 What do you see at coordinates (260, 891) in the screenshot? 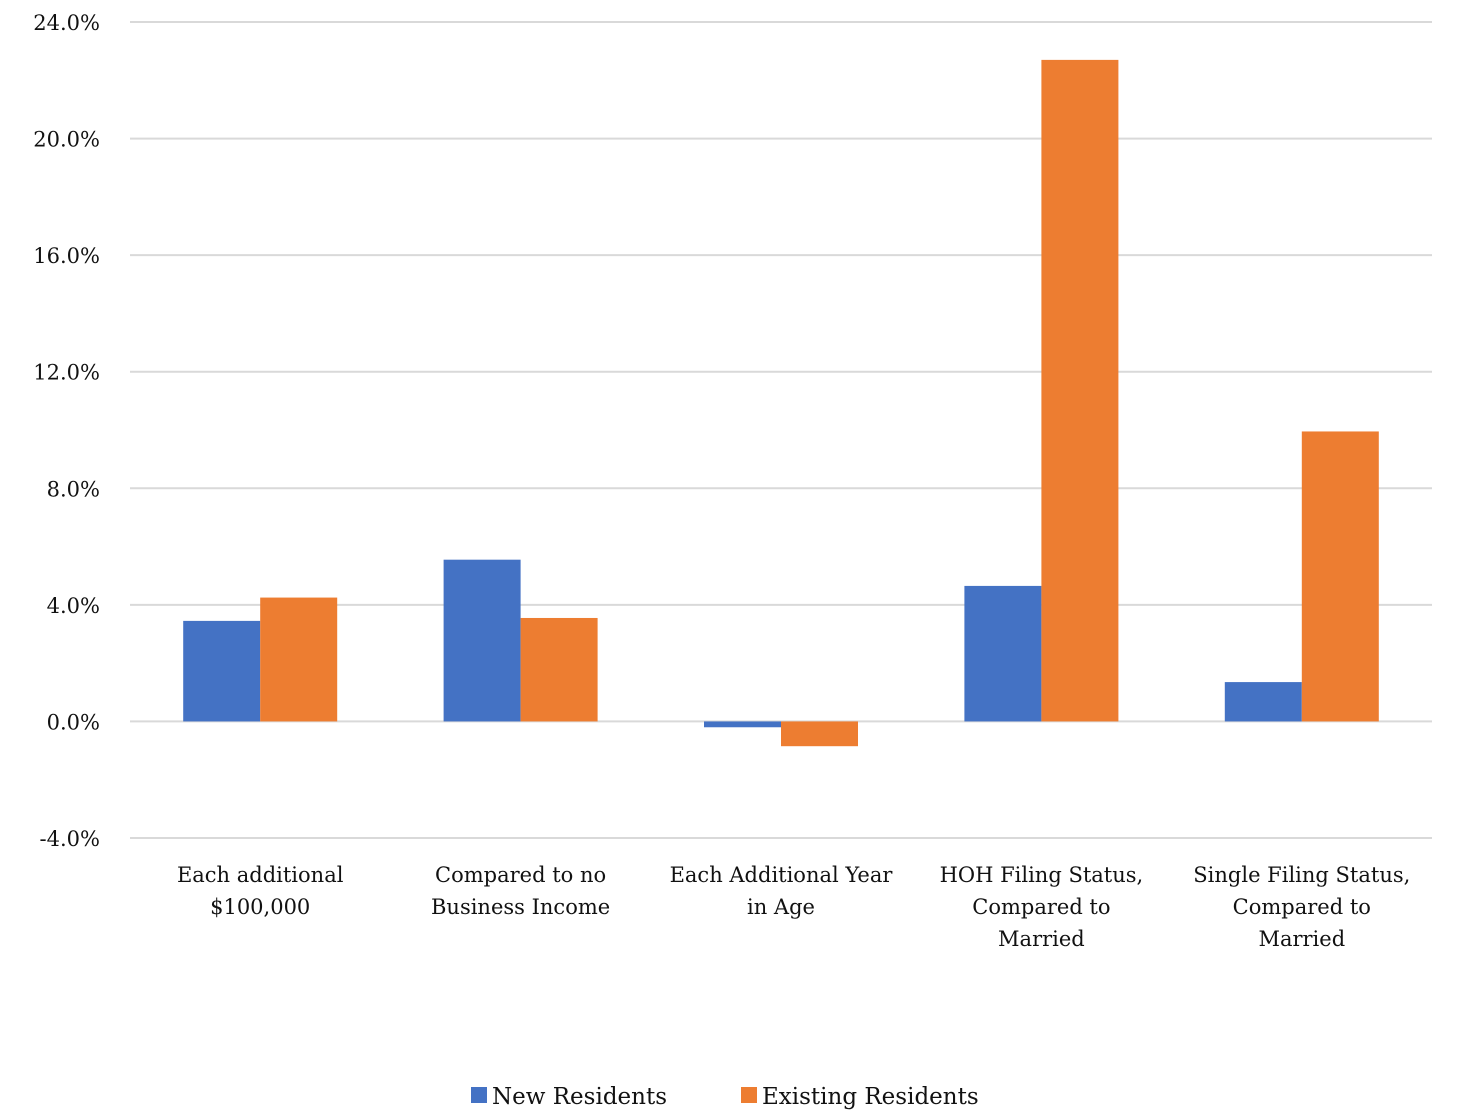
I see `x-category-label: Each additional $100,000` at bounding box center [260, 891].